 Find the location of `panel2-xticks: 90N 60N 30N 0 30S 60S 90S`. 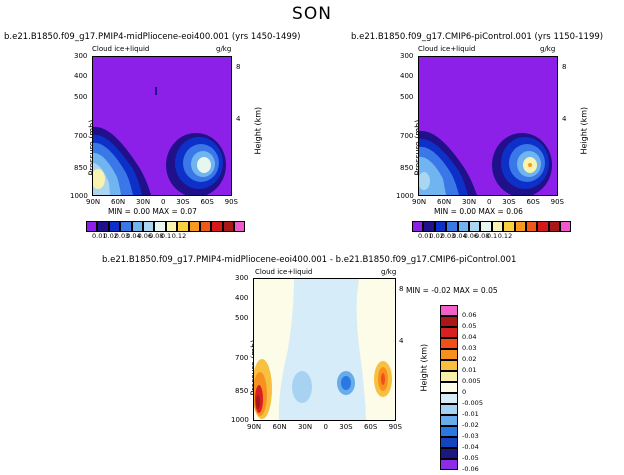

panel2-xticks: 90N 60N 30N 0 30S 60S 90S is located at coordinates (488, 202).